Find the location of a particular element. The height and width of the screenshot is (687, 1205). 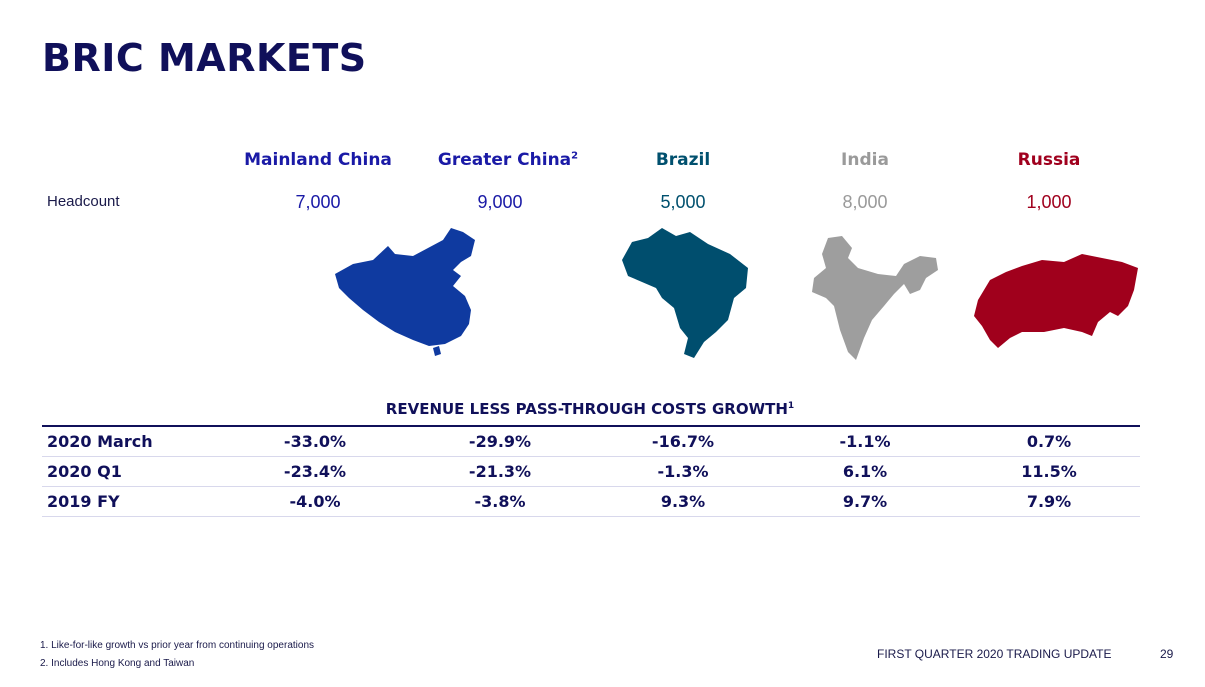

table-cell: -21.3% is located at coordinates (500, 471).